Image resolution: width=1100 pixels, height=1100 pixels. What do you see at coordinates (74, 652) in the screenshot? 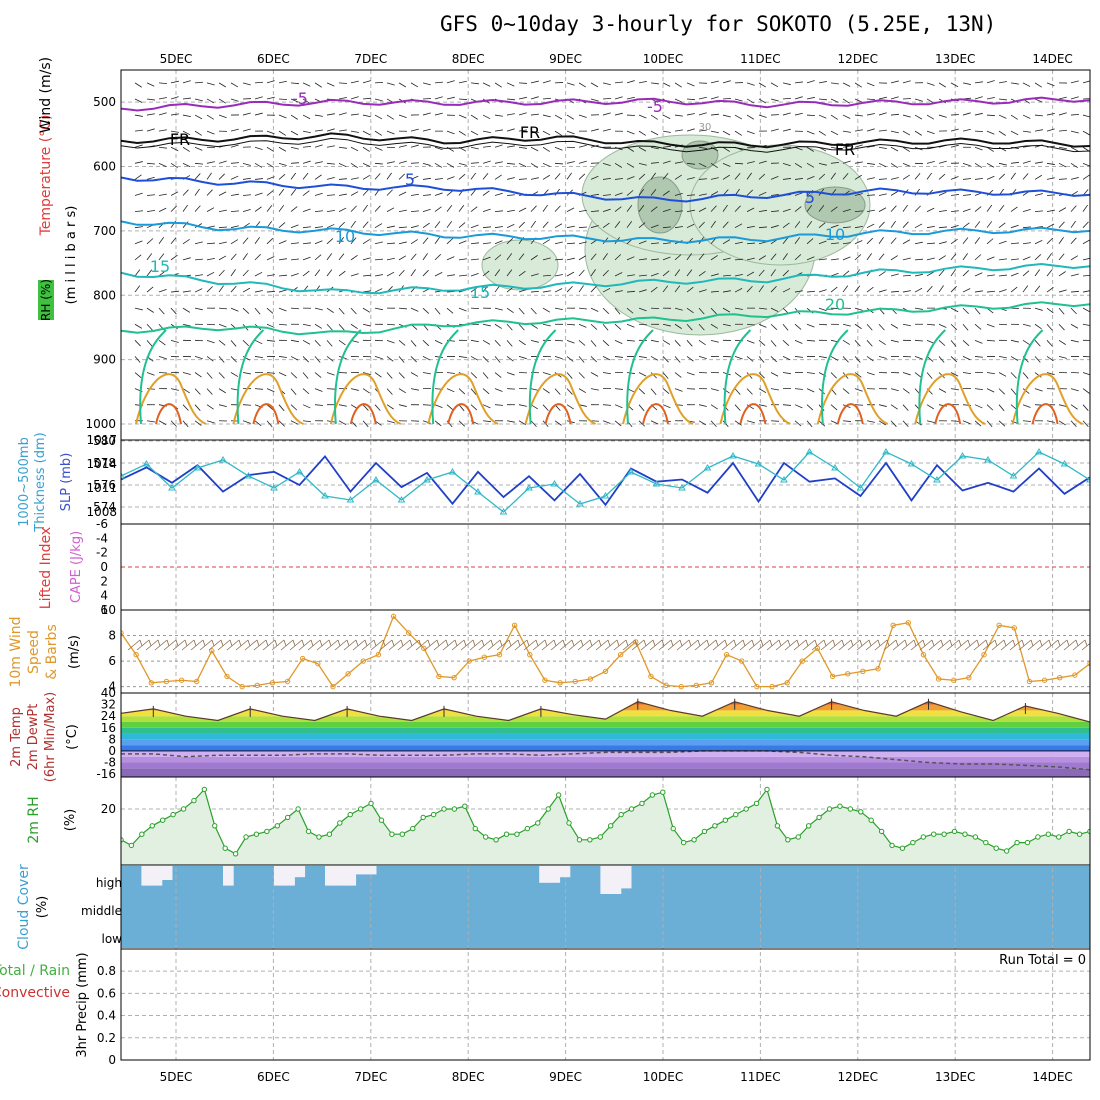
I see `wind10m-unit: (m/s)` at bounding box center [74, 652].